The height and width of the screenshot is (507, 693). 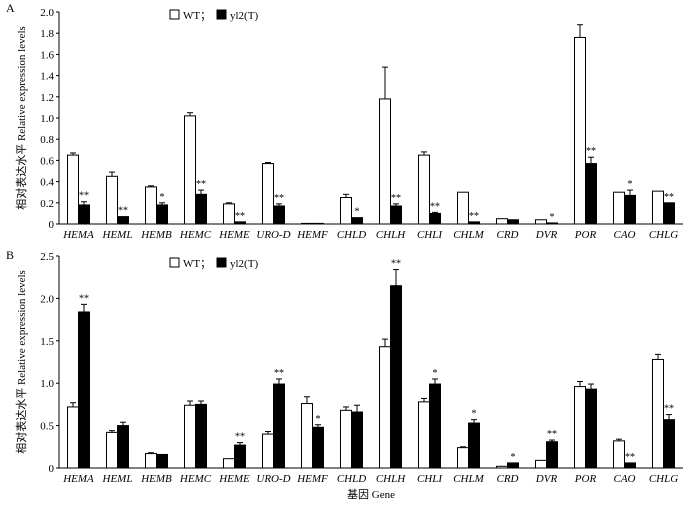 I want to click on category-label: HEMC, so click(x=195, y=479).